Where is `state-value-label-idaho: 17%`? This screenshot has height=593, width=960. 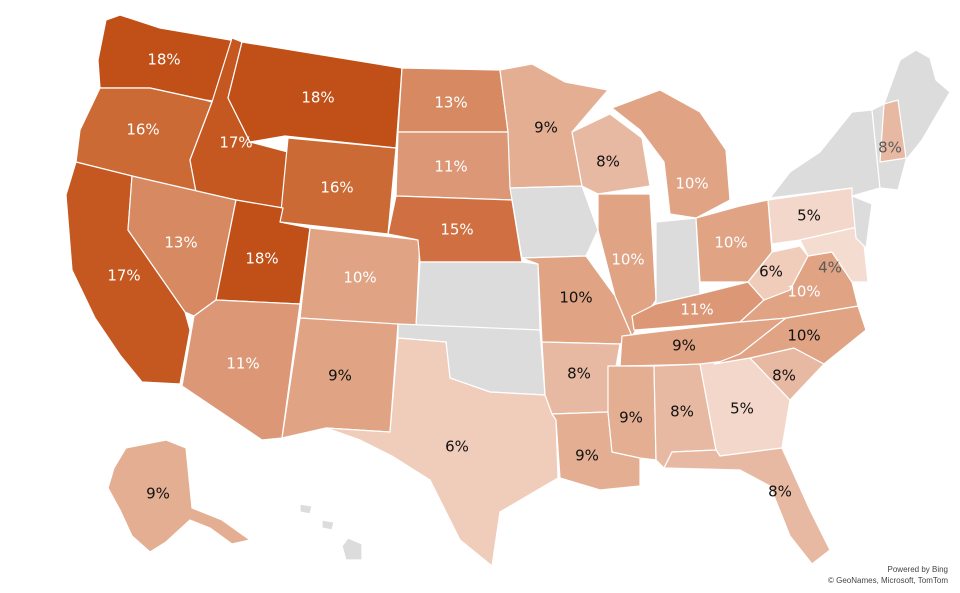
state-value-label-idaho: 17% is located at coordinates (235, 143).